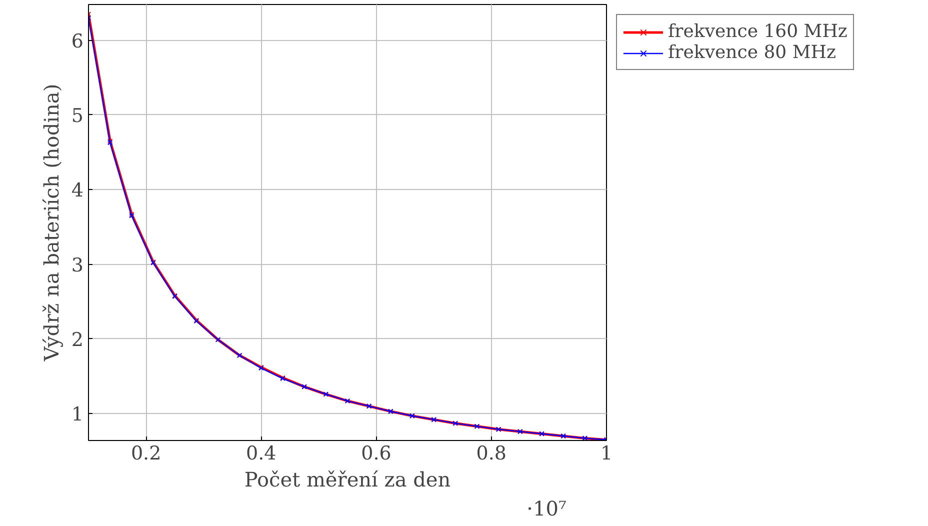 The image size is (928, 526). I want to click on x-tick-label: 1, so click(606, 453).